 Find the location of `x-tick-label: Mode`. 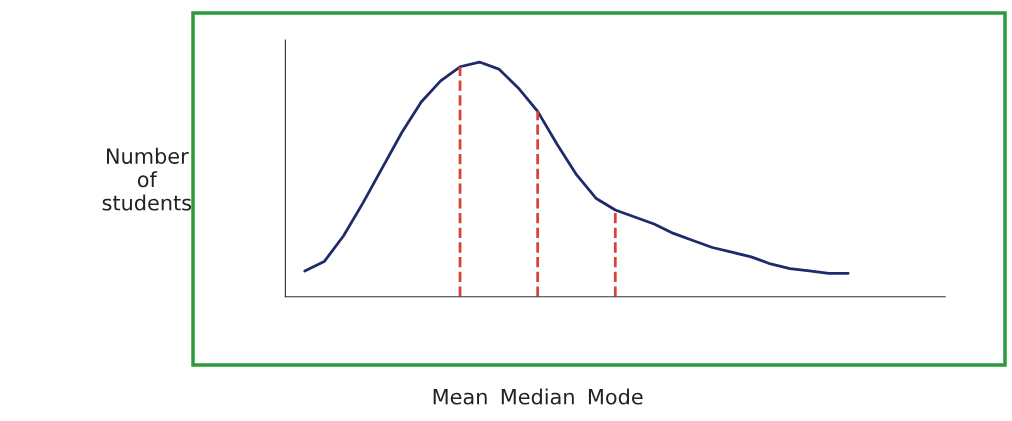

x-tick-label: Mode is located at coordinates (615, 396).